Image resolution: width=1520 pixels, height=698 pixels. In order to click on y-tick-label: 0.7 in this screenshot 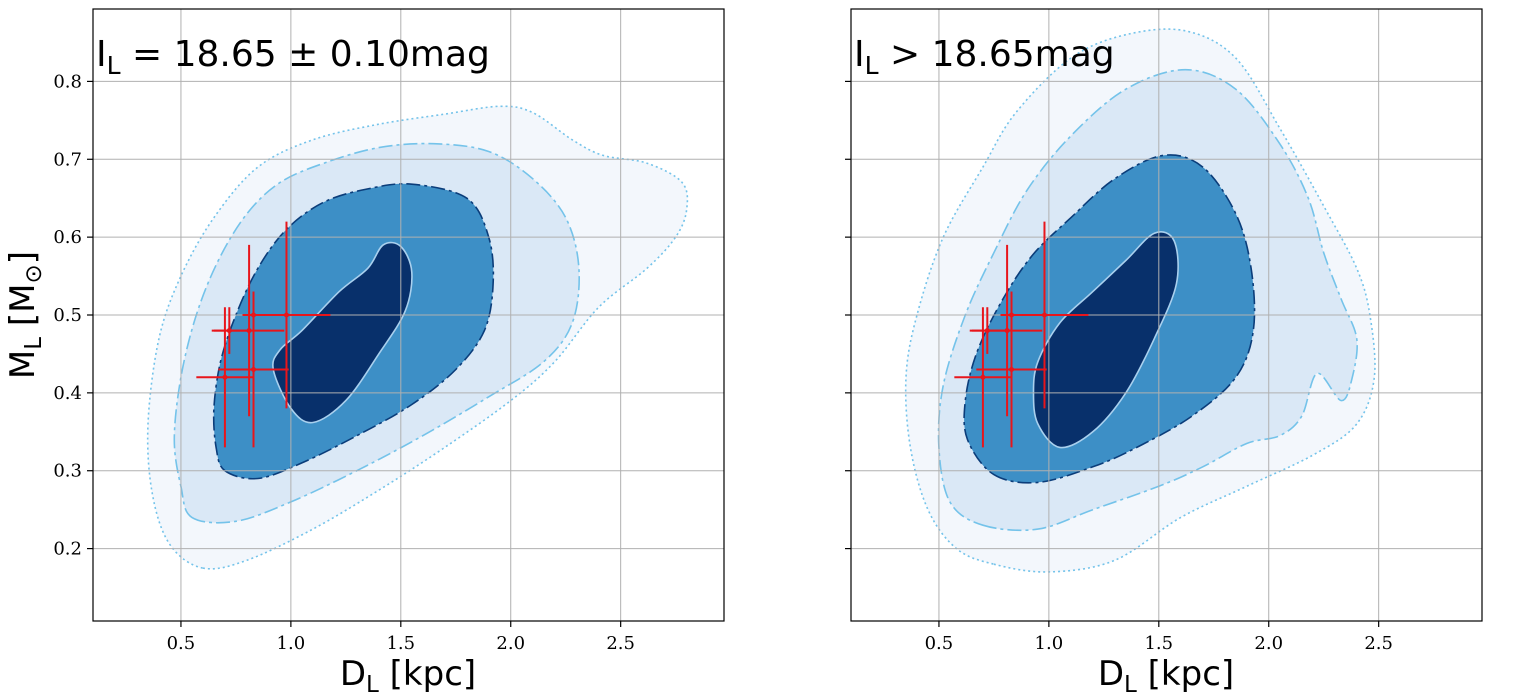, I will do `click(67, 159)`.